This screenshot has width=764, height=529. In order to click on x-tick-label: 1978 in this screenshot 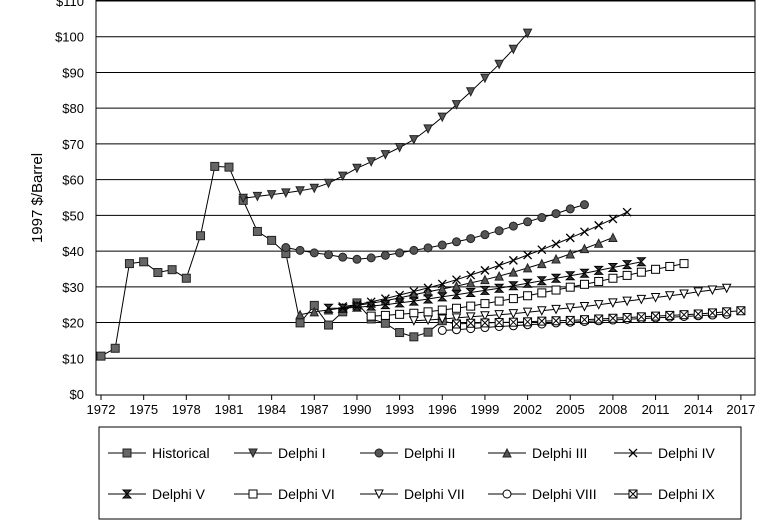, I will do `click(186, 409)`.